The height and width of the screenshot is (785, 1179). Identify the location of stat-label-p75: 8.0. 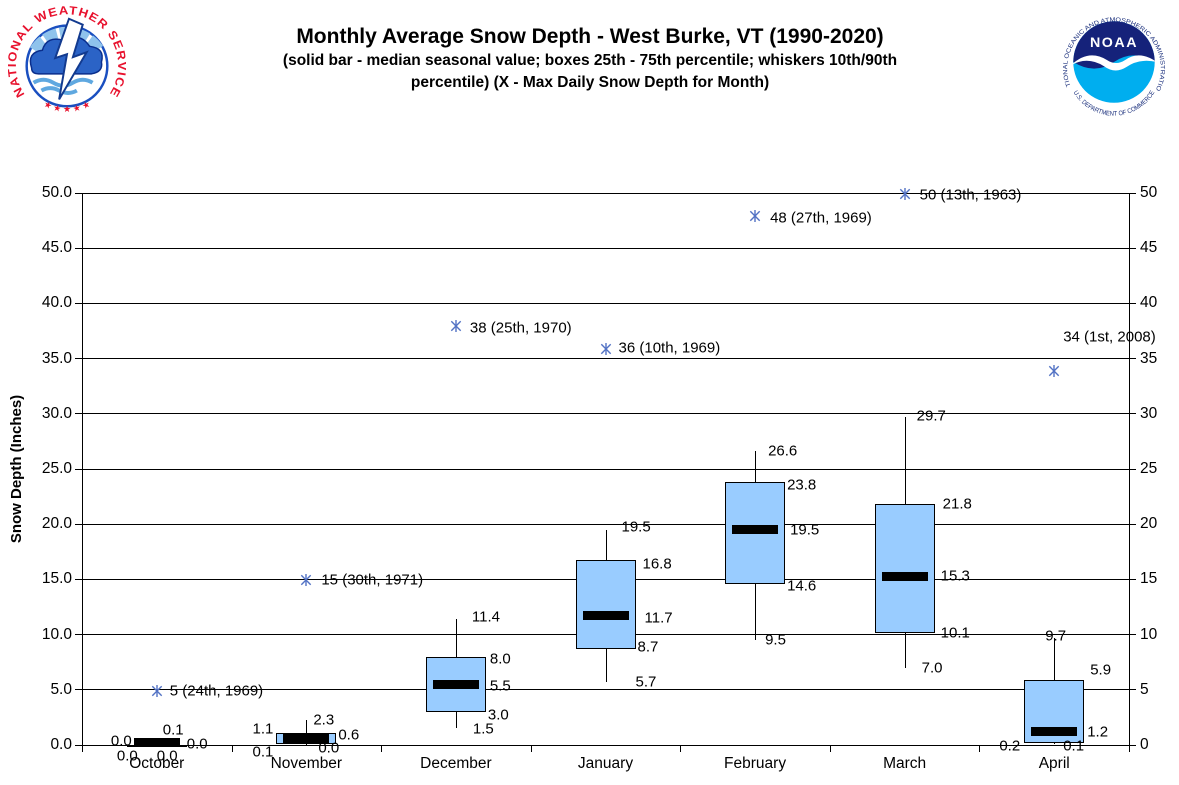
(500, 659).